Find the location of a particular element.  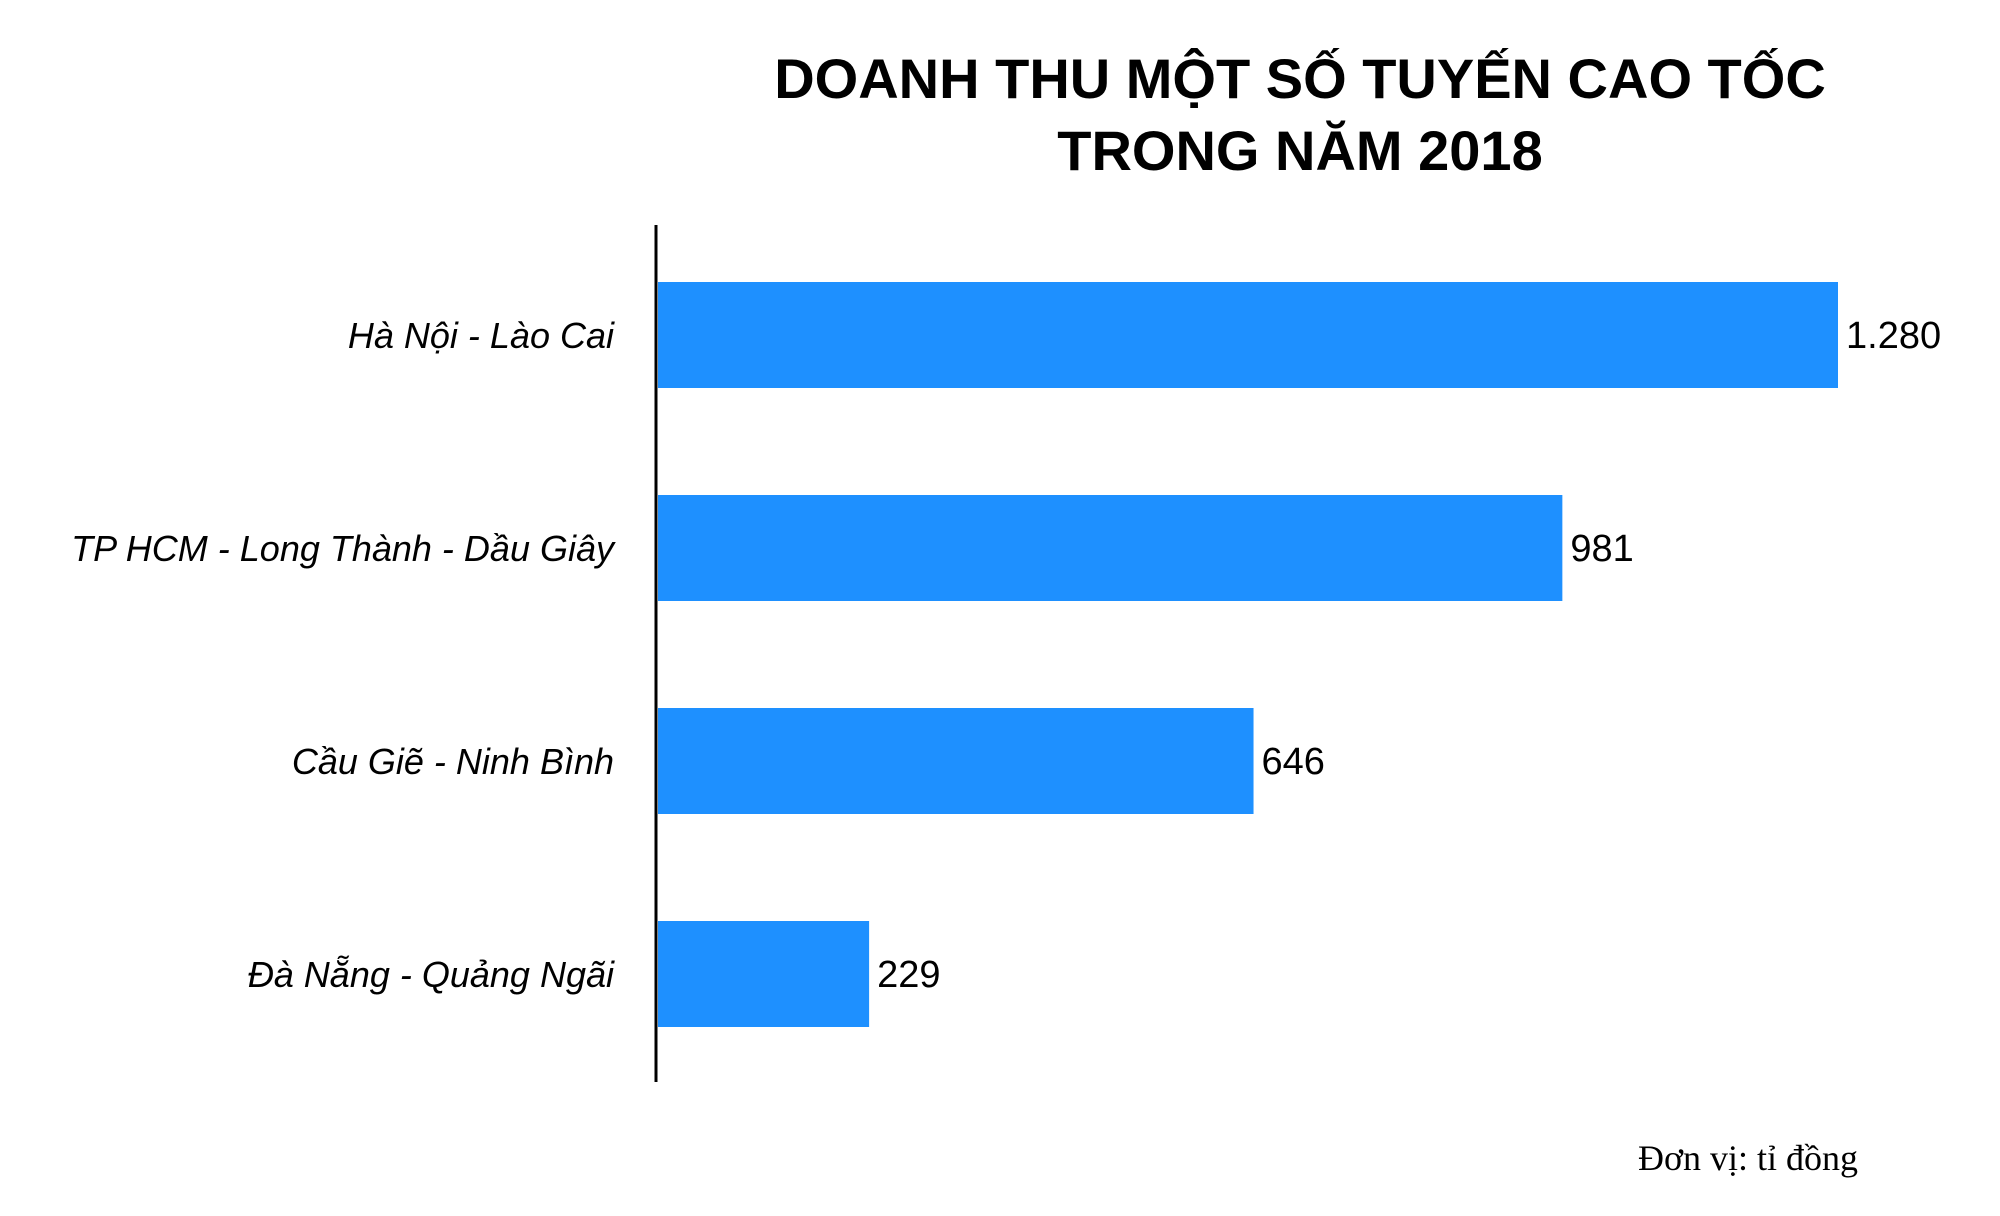

chart-title-line-1: DOANH THU MỘT SỐ TUYẾN CAO TỐC is located at coordinates (1300, 78).